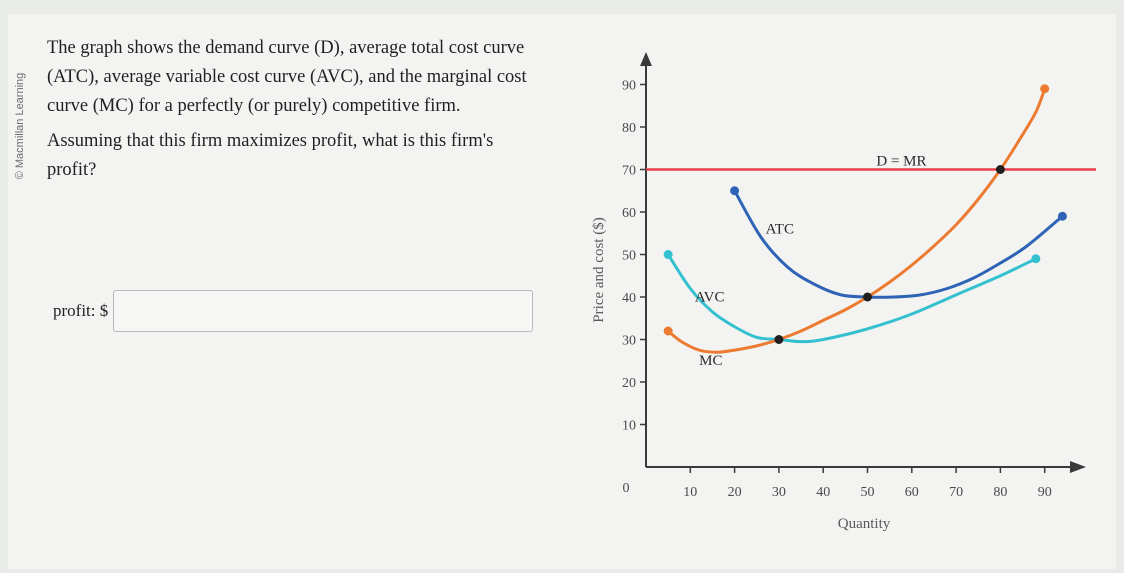  What do you see at coordinates (1045, 492) in the screenshot?
I see `x-tick-label: 90` at bounding box center [1045, 492].